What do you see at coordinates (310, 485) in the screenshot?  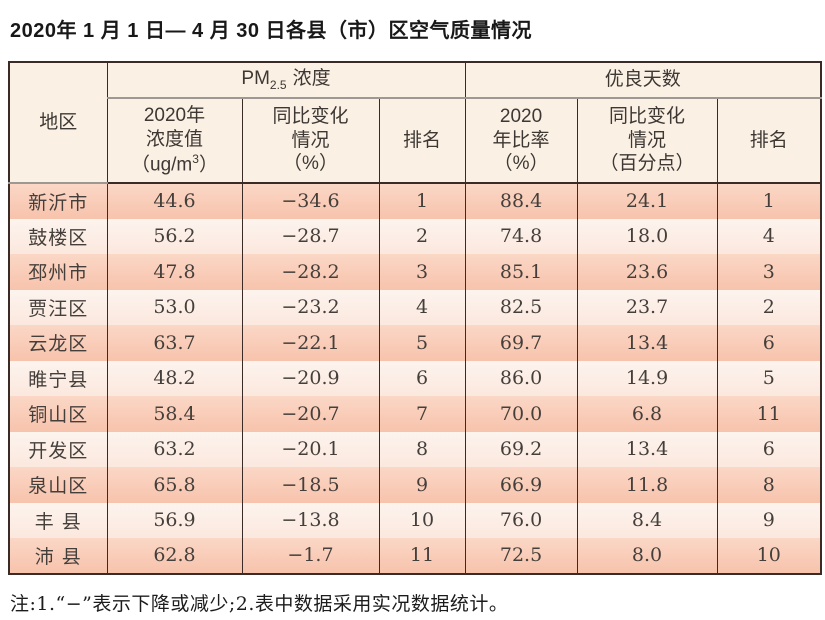 I see `pm-change-cell: −18.5` at bounding box center [310, 485].